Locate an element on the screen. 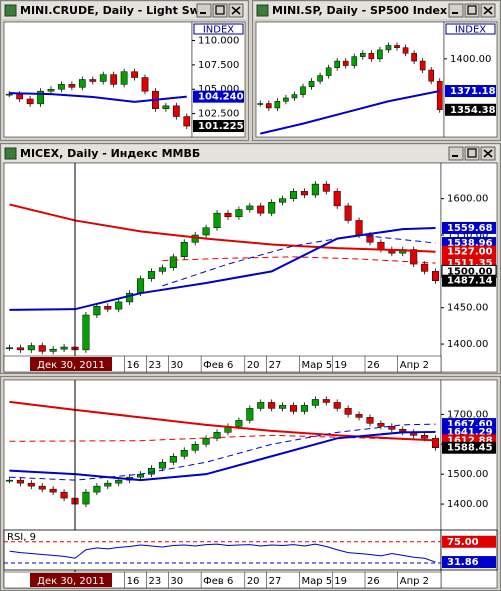 The image size is (501, 591). axis-caption-box is located at coordinates (218, 29).